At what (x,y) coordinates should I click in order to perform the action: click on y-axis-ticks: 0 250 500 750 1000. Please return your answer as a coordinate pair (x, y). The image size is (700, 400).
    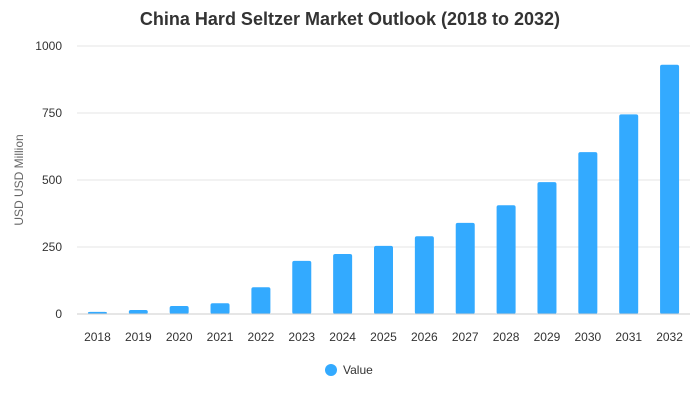
    Looking at the image, I should click on (48, 180).